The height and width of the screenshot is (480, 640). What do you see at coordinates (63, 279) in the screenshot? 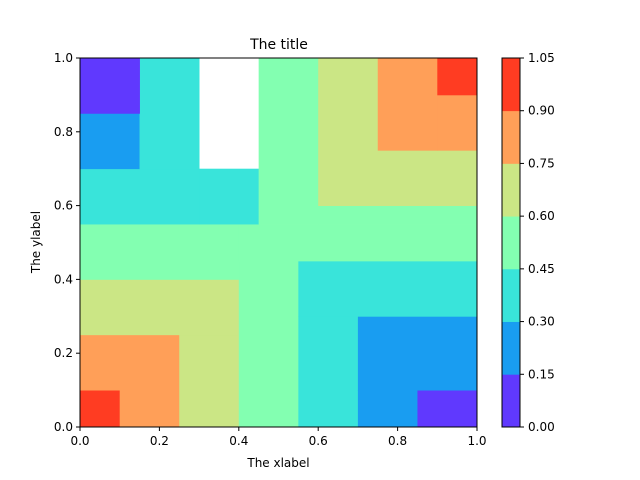
I see `y-tick-label: 0.4` at bounding box center [63, 279].